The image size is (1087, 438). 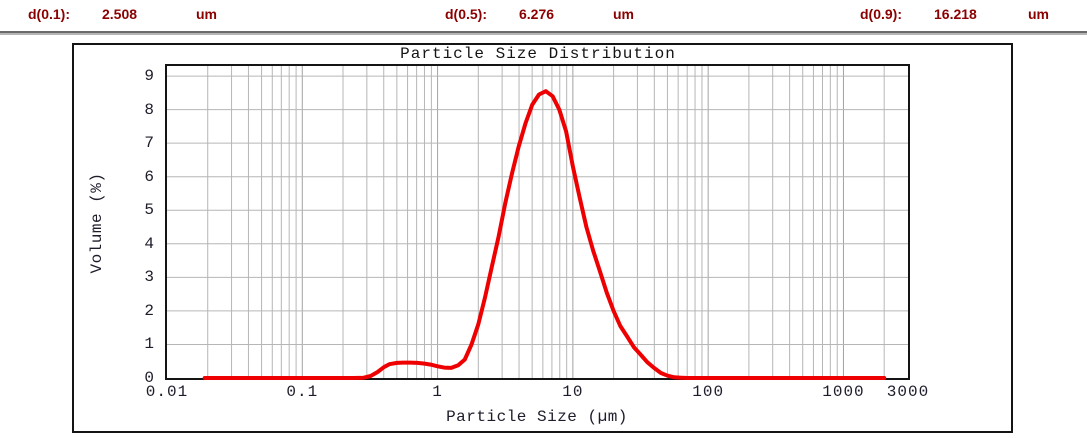 I want to click on d90-value: 16.218, so click(x=955, y=14).